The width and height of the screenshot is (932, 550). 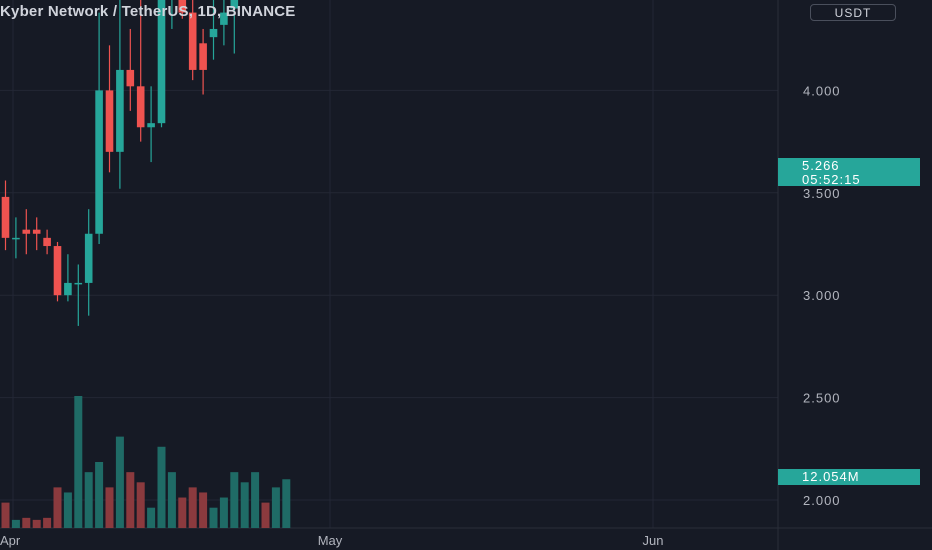 I want to click on last-price-label: 5.266 05:52:15, so click(x=849, y=172).